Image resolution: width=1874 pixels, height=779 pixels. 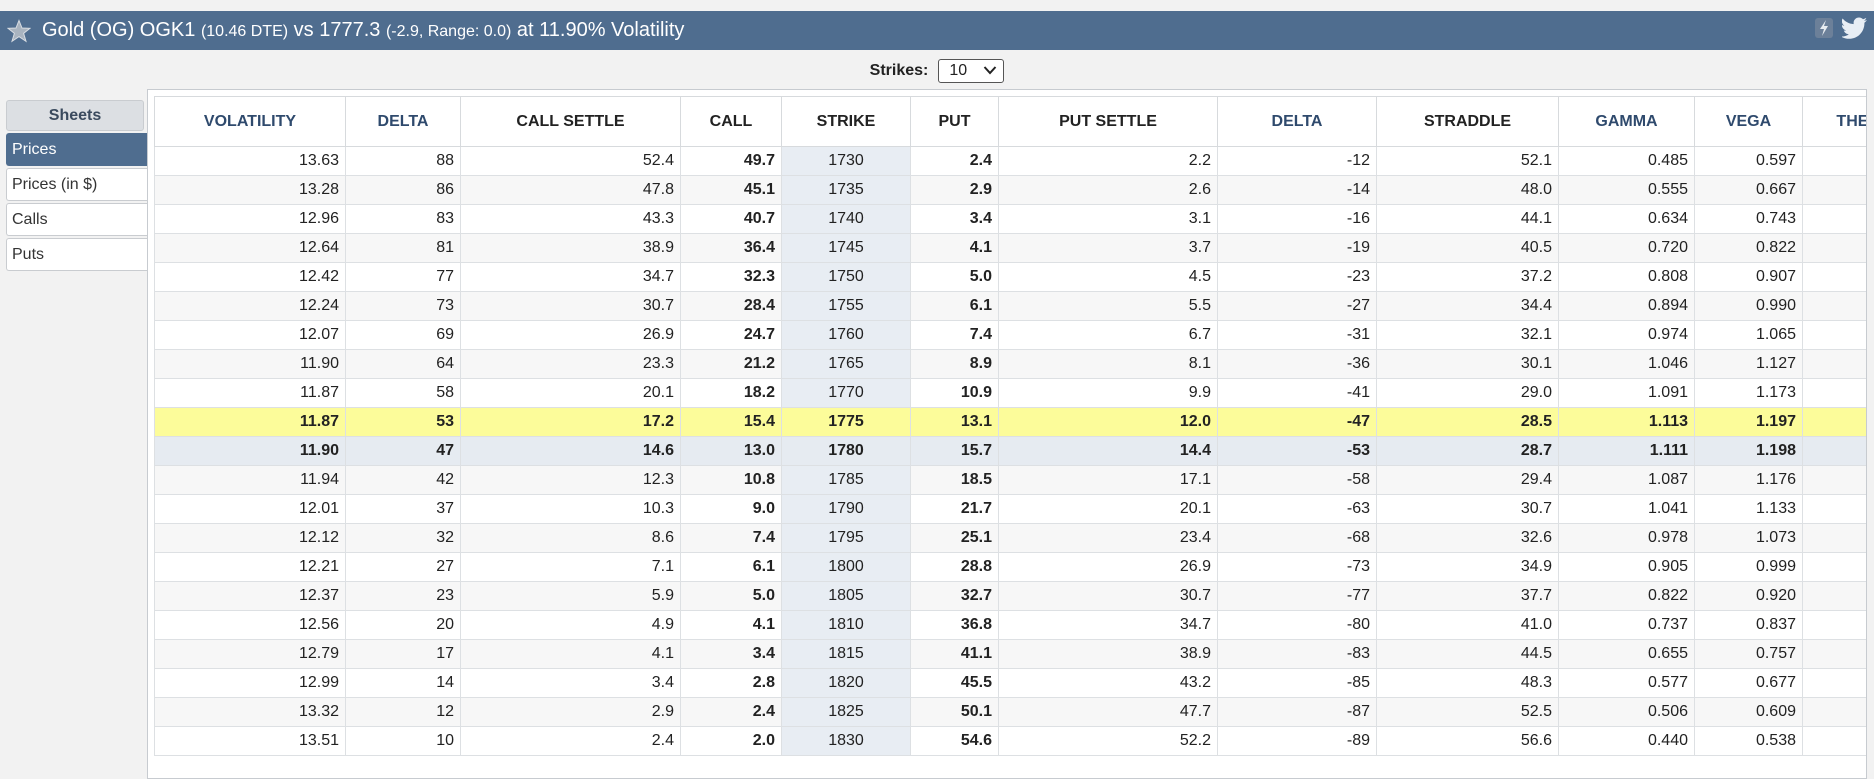 What do you see at coordinates (731, 121) in the screenshot?
I see `column-header: CALL` at bounding box center [731, 121].